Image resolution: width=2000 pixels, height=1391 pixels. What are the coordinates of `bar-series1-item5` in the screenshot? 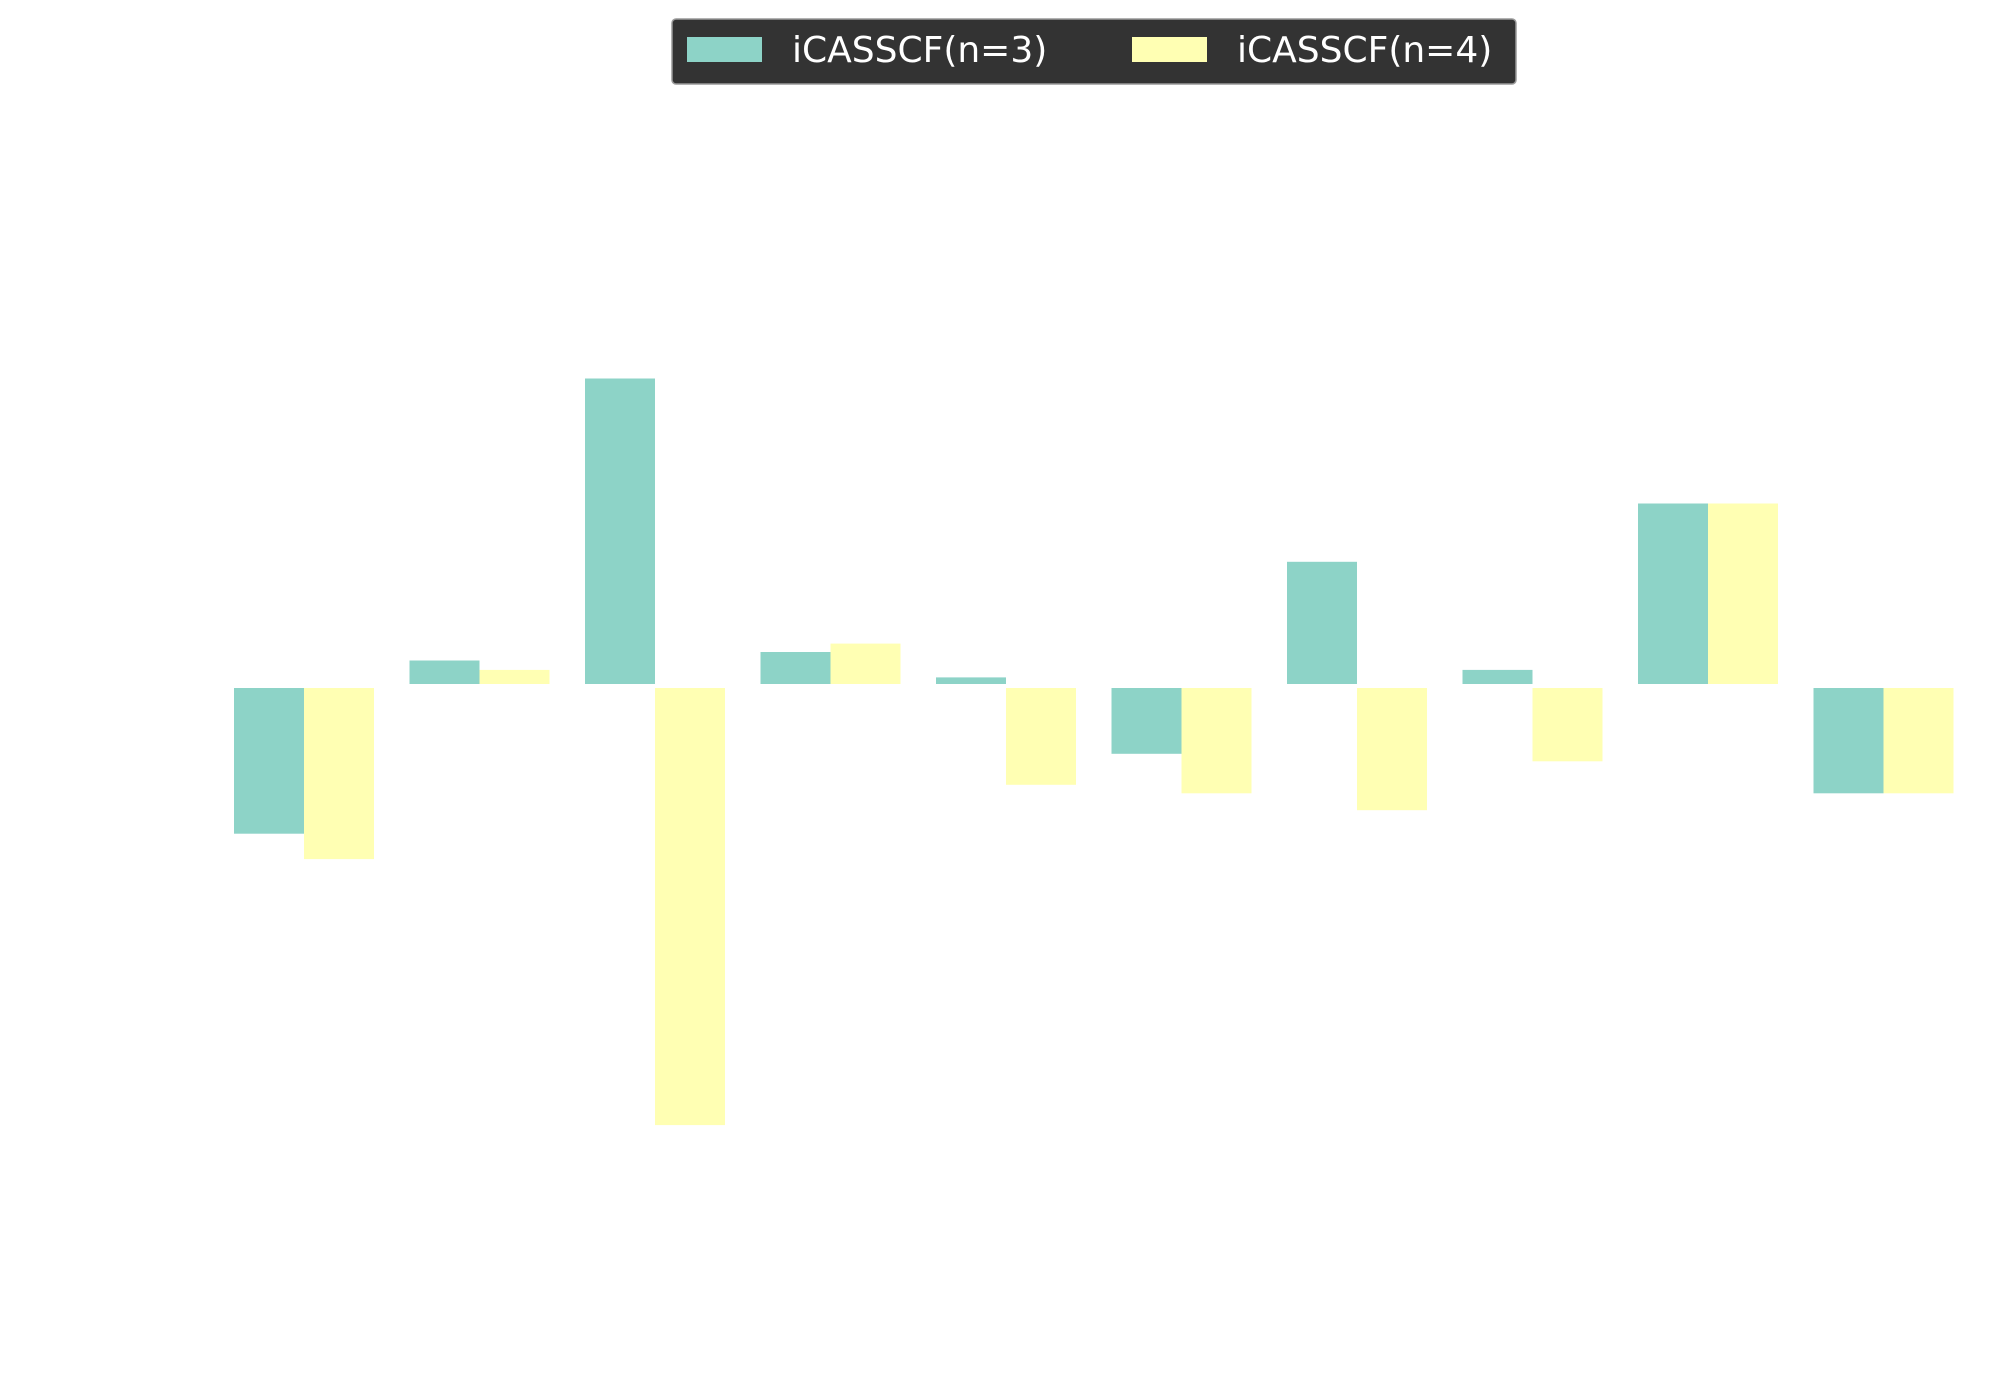 It's located at (971, 680).